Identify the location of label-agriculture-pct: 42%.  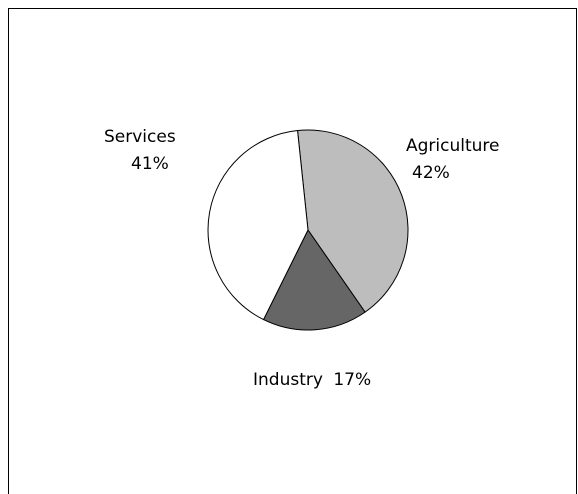
(431, 173).